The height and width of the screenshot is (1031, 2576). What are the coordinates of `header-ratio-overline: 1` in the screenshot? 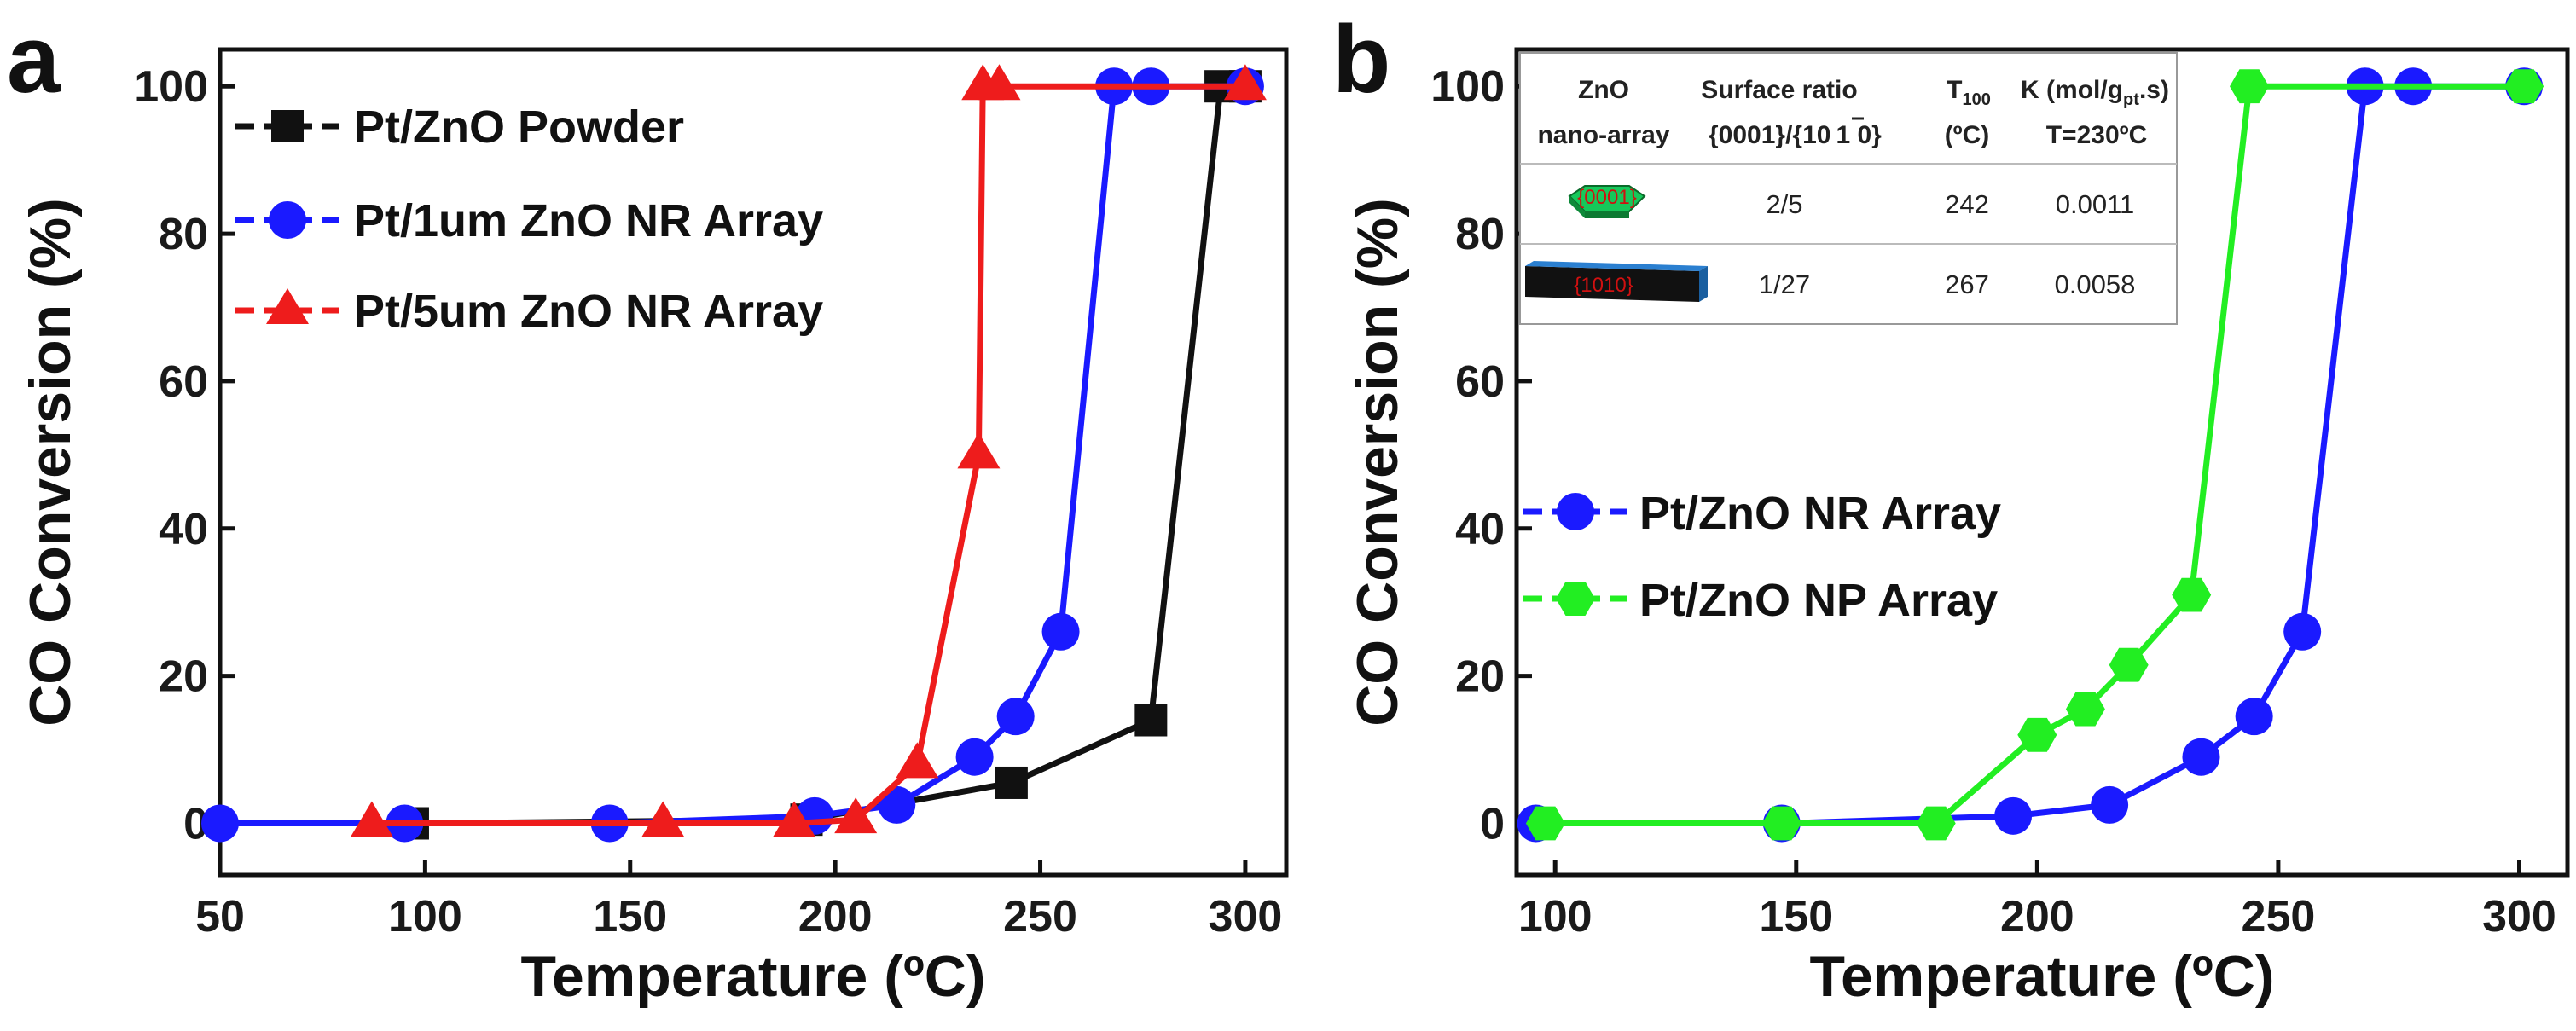 It's located at (1843, 135).